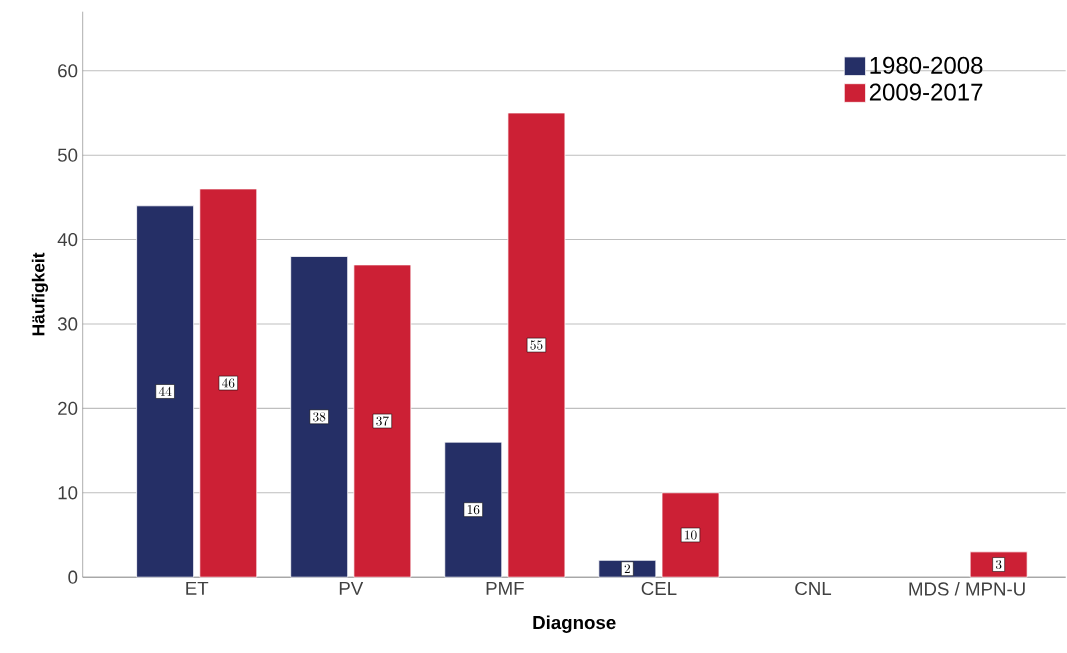  Describe the element at coordinates (67, 155) in the screenshot. I see `y-tick-label: 50` at that location.